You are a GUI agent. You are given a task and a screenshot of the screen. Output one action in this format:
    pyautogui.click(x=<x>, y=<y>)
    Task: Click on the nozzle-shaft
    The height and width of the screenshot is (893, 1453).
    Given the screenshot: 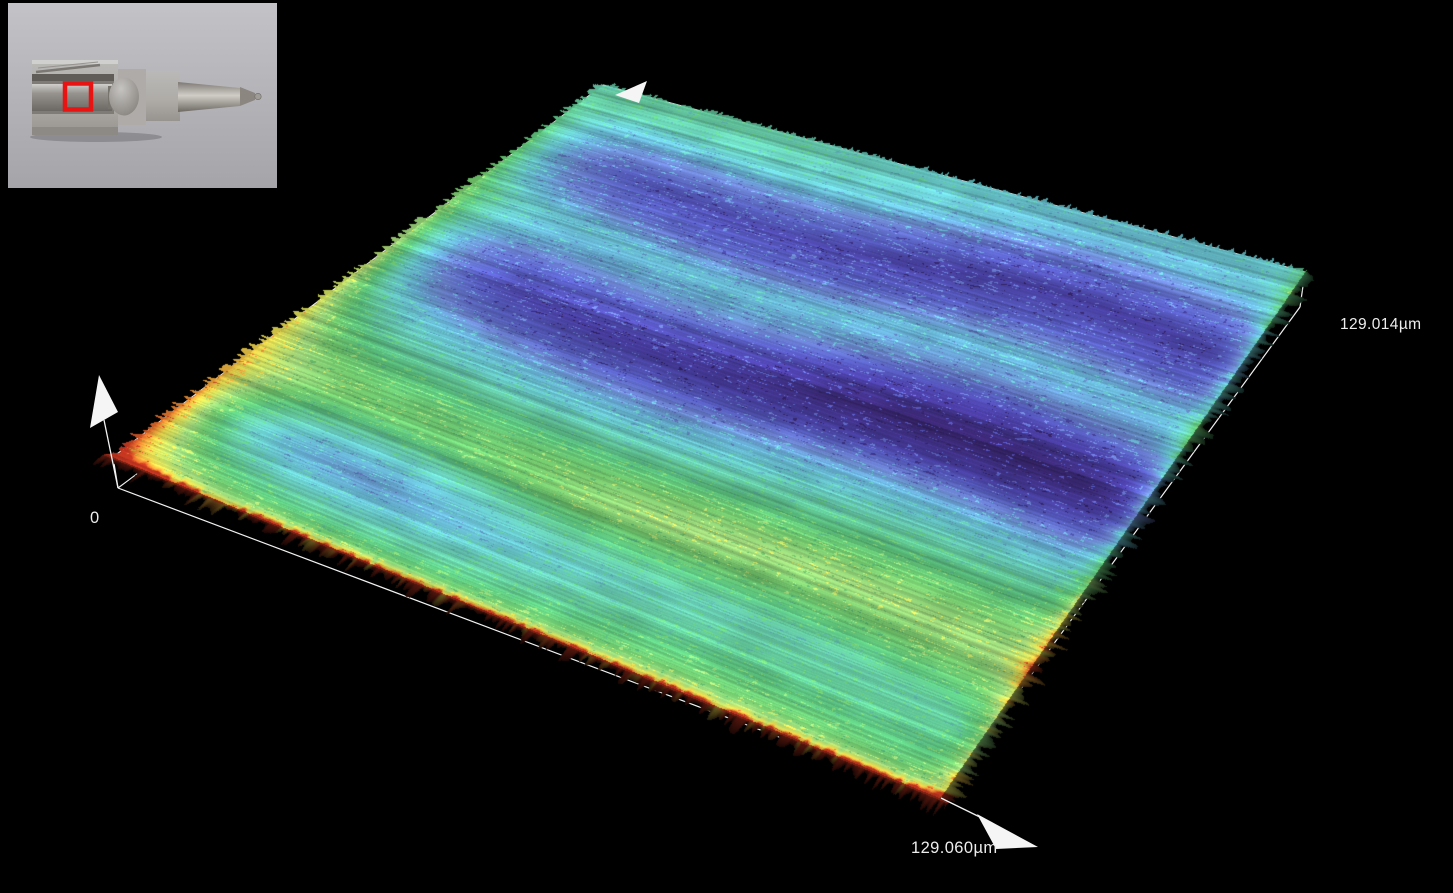 What is the action you would take?
    pyautogui.click(x=209, y=97)
    